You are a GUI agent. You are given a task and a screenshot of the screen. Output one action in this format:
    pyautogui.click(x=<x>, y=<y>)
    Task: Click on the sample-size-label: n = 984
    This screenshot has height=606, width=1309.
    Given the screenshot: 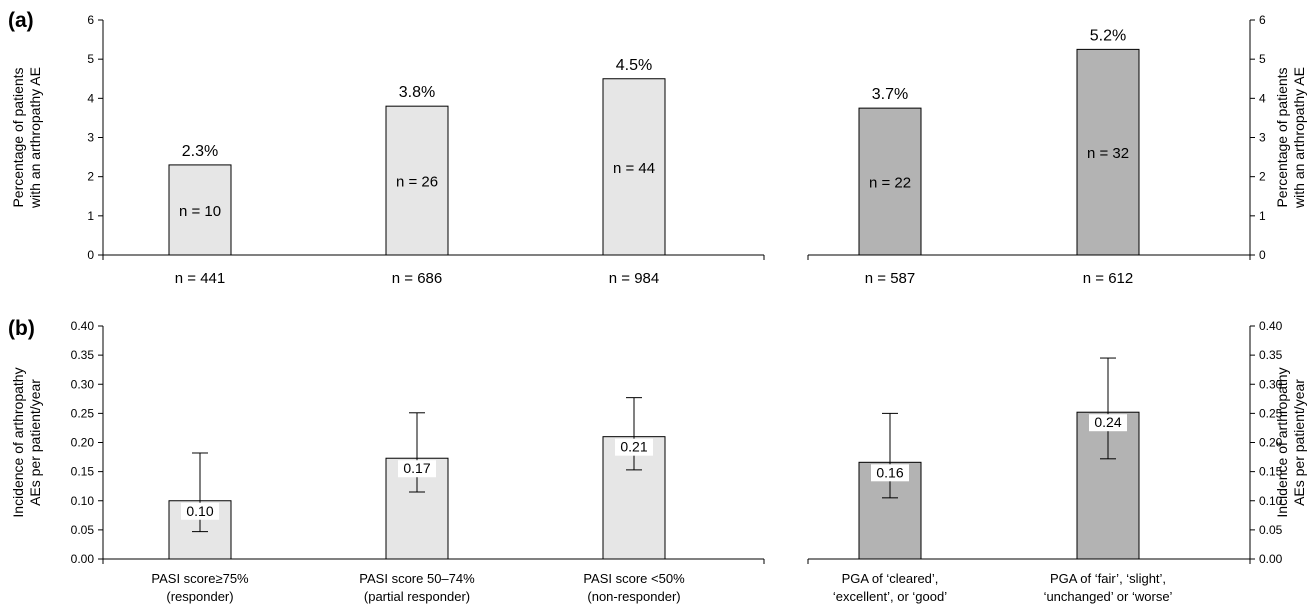 What is the action you would take?
    pyautogui.click(x=634, y=278)
    